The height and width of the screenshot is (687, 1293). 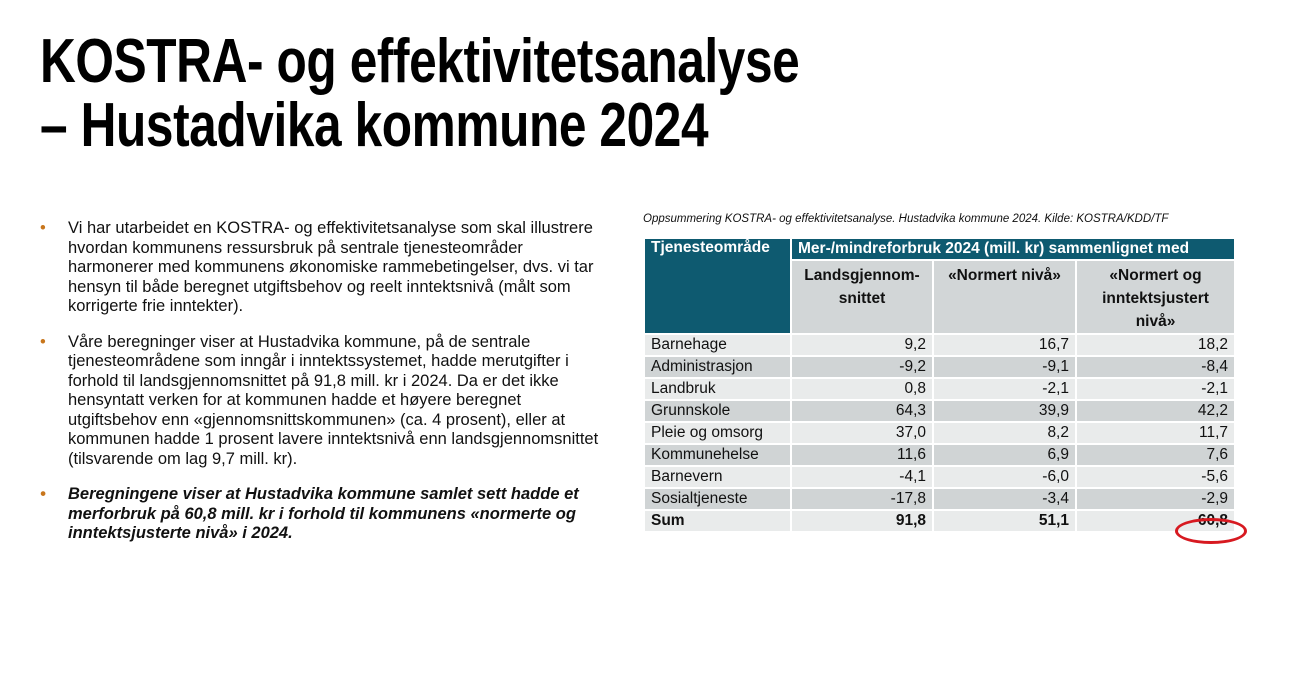 What do you see at coordinates (1004, 297) in the screenshot?
I see `header-normed-level: «Normert nivå»` at bounding box center [1004, 297].